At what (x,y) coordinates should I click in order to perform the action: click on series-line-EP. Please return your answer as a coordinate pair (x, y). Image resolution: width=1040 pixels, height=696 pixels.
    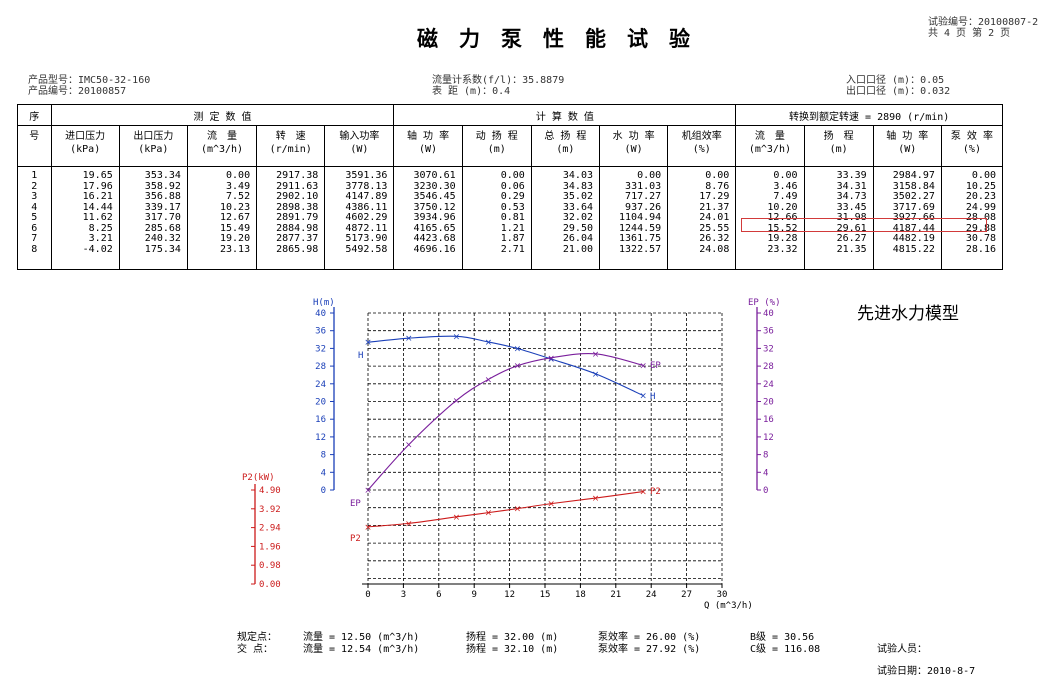
    Looking at the image, I should click on (505, 421).